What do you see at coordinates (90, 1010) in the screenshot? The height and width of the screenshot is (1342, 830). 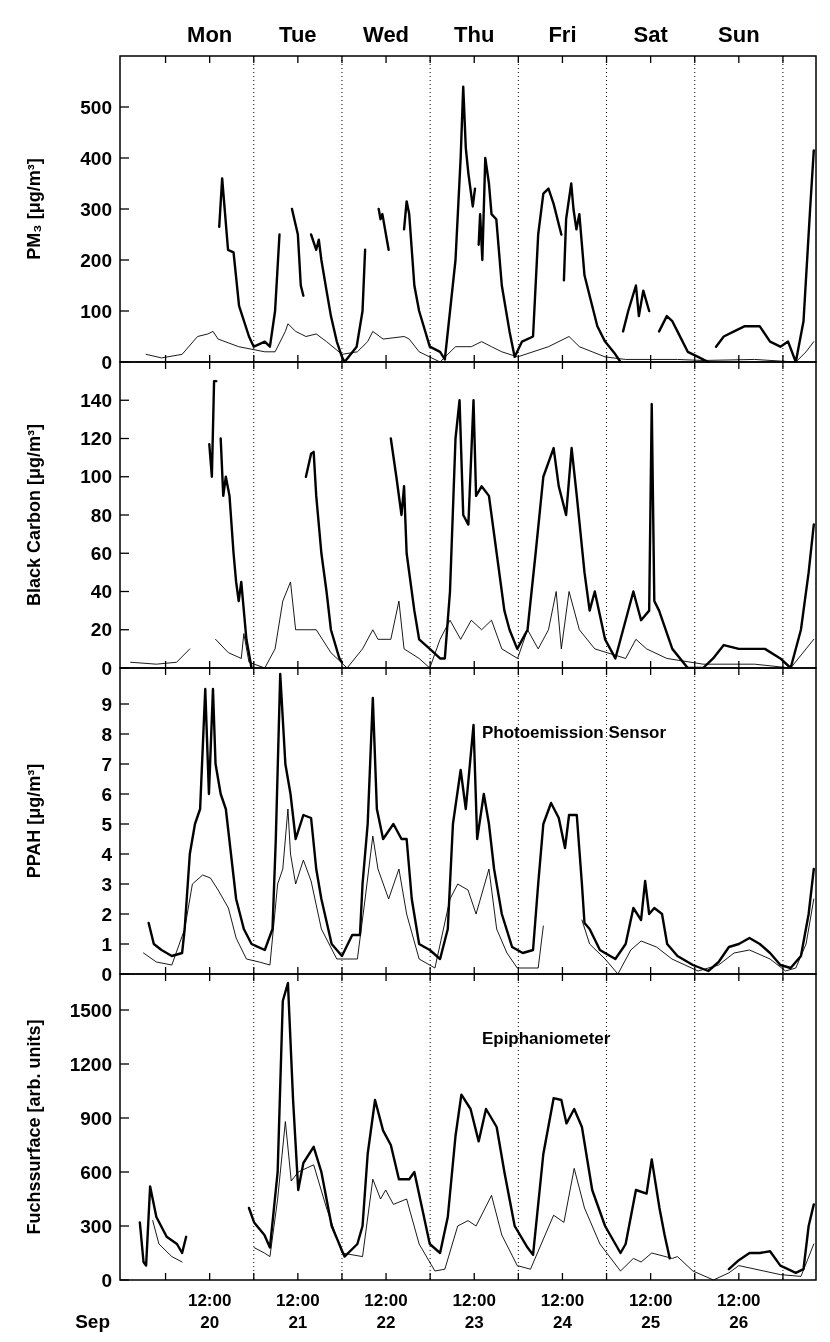 I see `y-tick-label: 1500` at bounding box center [90, 1010].